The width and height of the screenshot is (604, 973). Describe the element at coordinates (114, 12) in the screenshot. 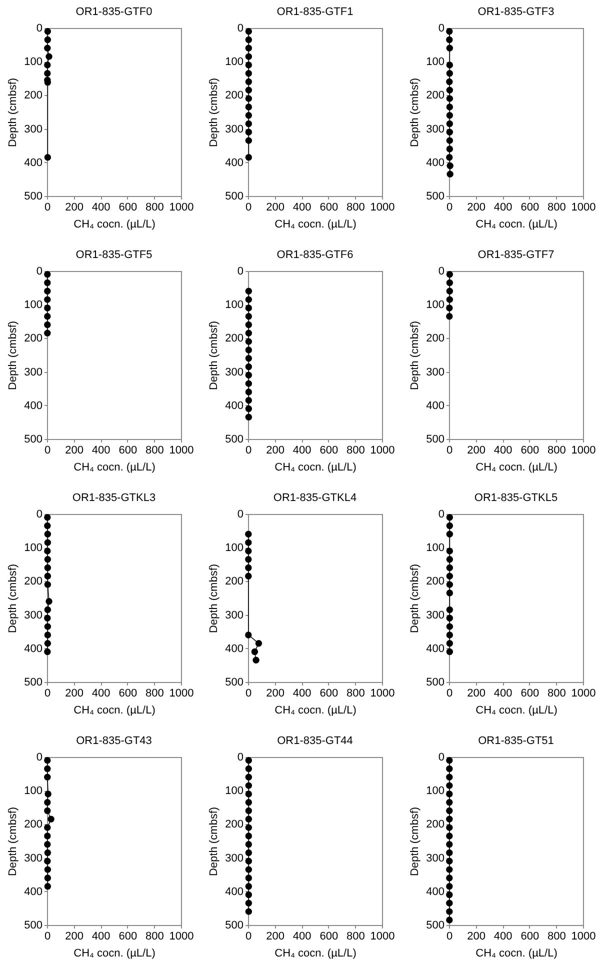

I see `chart-title: OR1-835-GTF0` at that location.